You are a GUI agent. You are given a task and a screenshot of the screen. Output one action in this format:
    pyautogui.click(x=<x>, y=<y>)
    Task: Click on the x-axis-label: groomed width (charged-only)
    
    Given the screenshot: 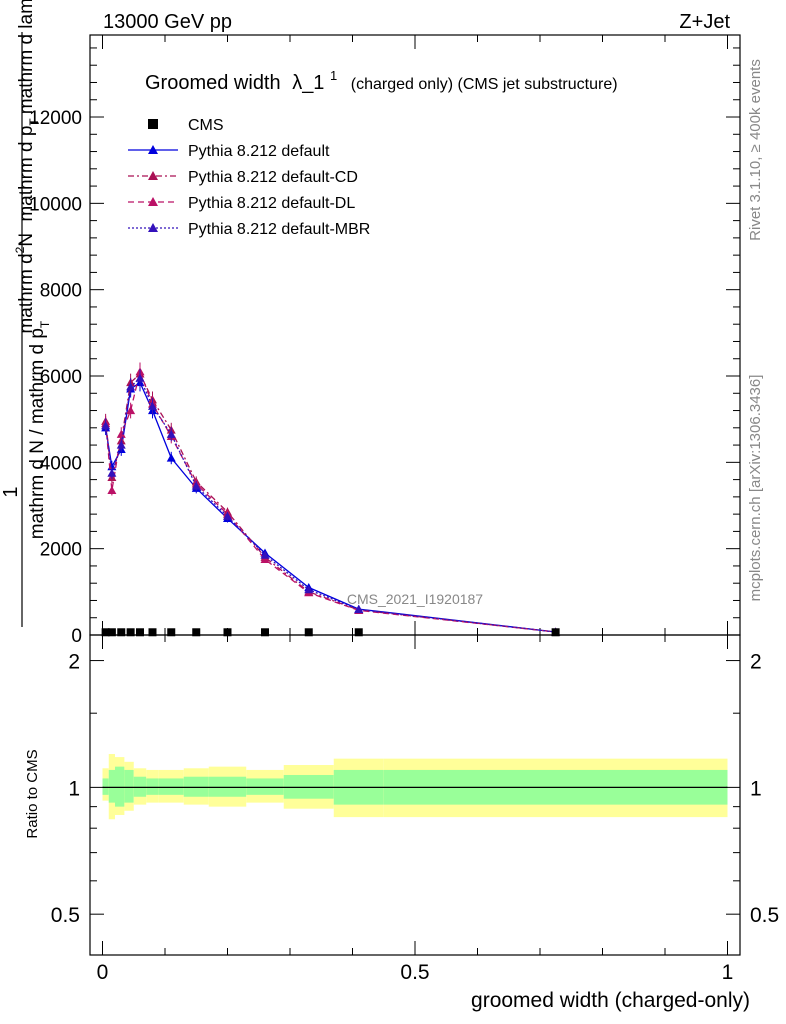 What is the action you would take?
    pyautogui.click(x=610, y=1000)
    